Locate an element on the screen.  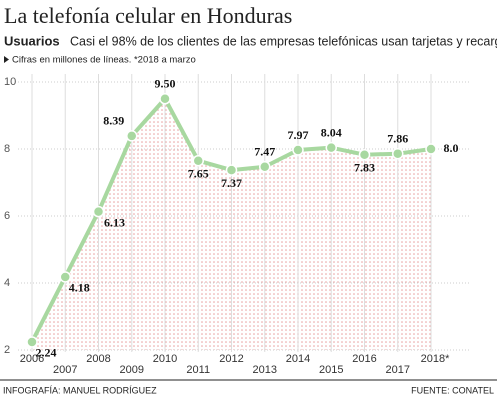
y-tick-label: 10 is located at coordinates (10, 82).